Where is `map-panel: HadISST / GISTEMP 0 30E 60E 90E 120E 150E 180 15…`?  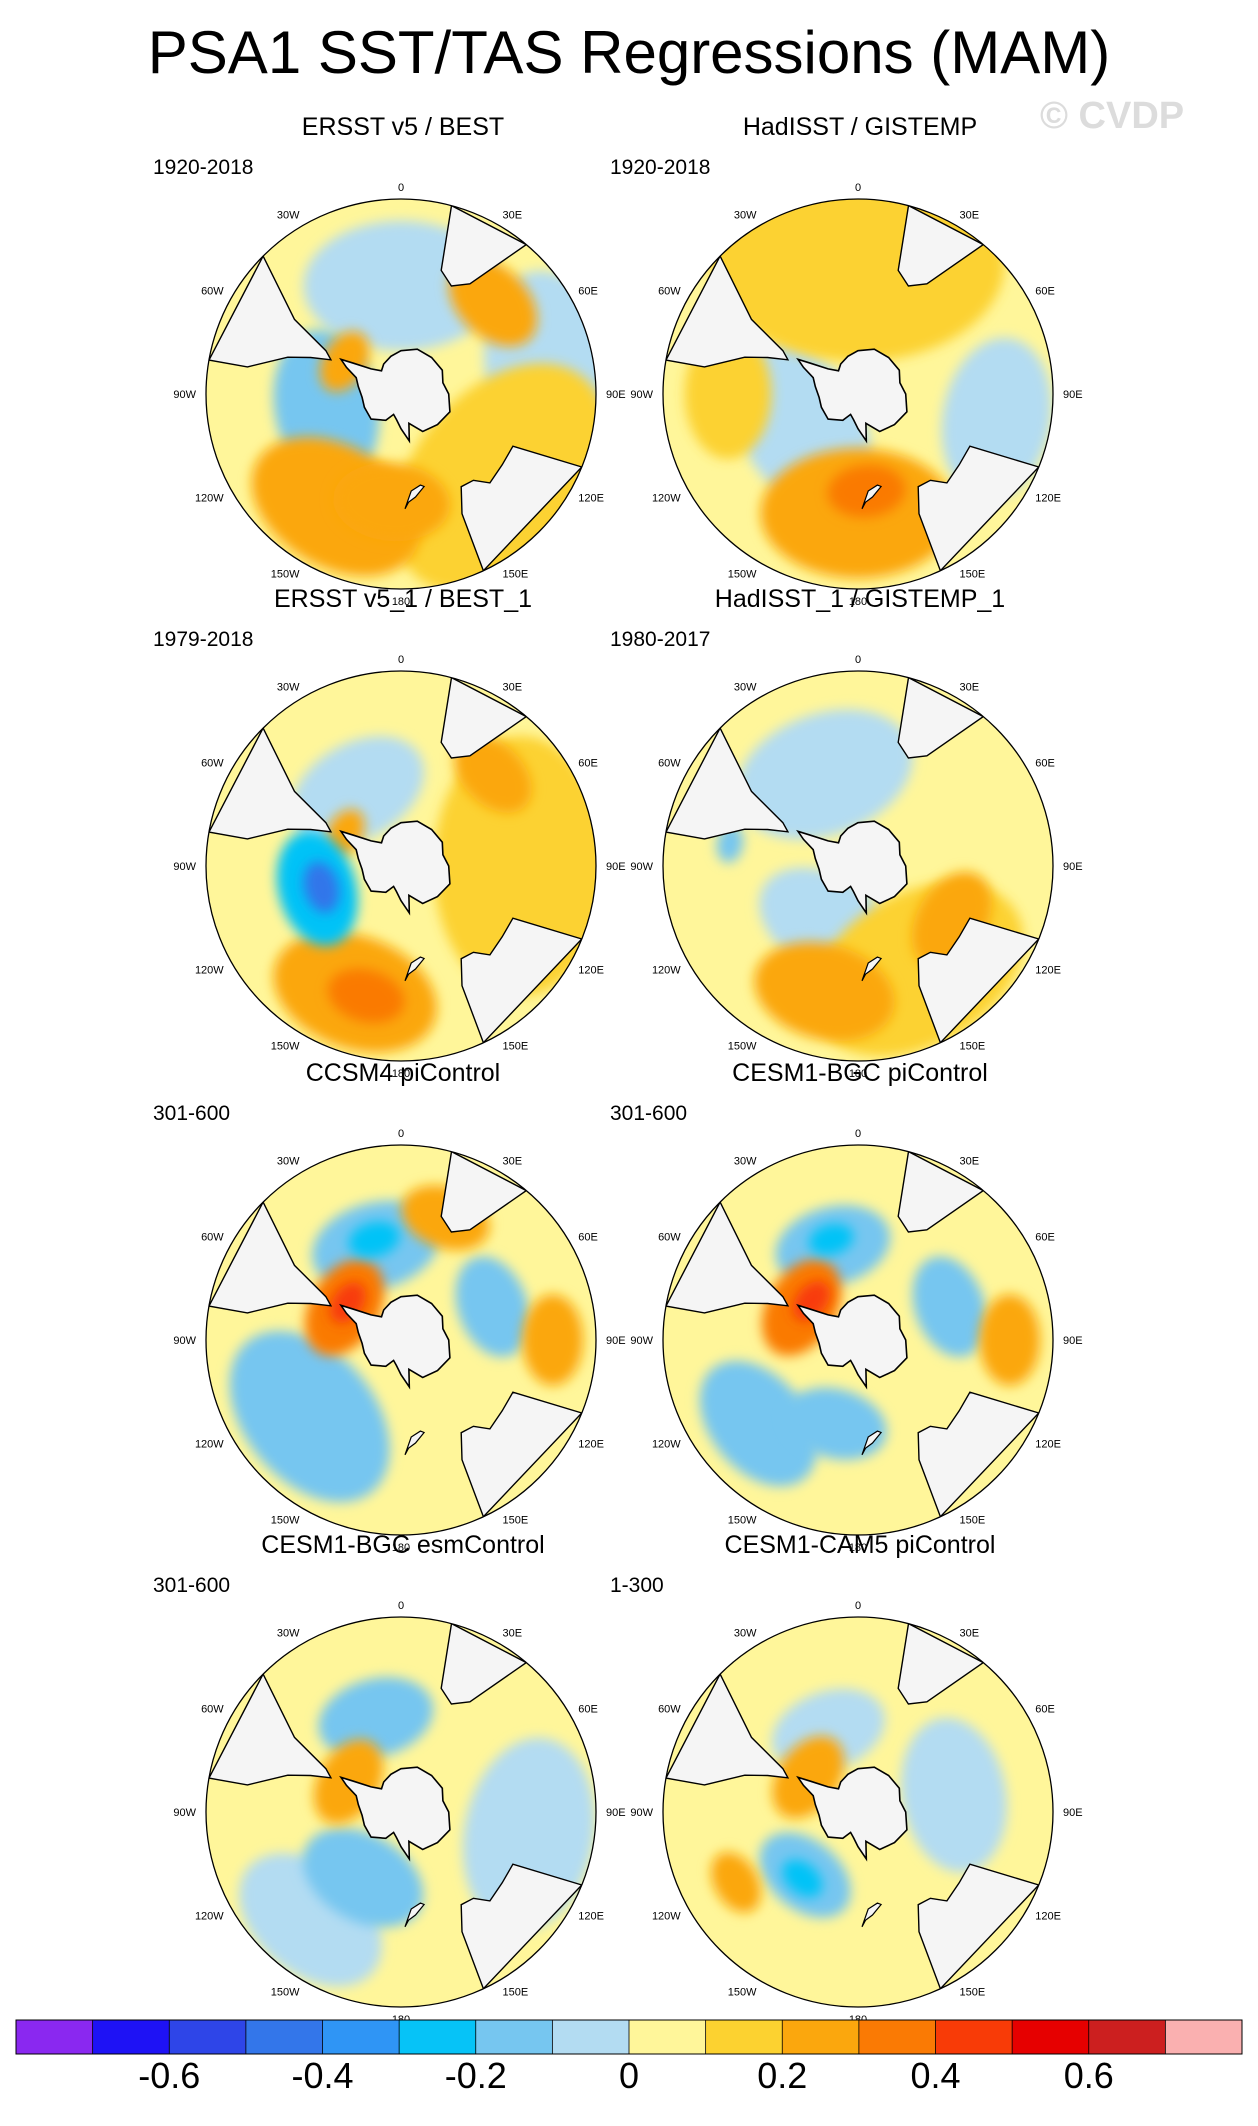
map-panel: HadISST / GISTEMP 0 30E 60E 90E 120E 150E 180 15… is located at coordinates (860, 372).